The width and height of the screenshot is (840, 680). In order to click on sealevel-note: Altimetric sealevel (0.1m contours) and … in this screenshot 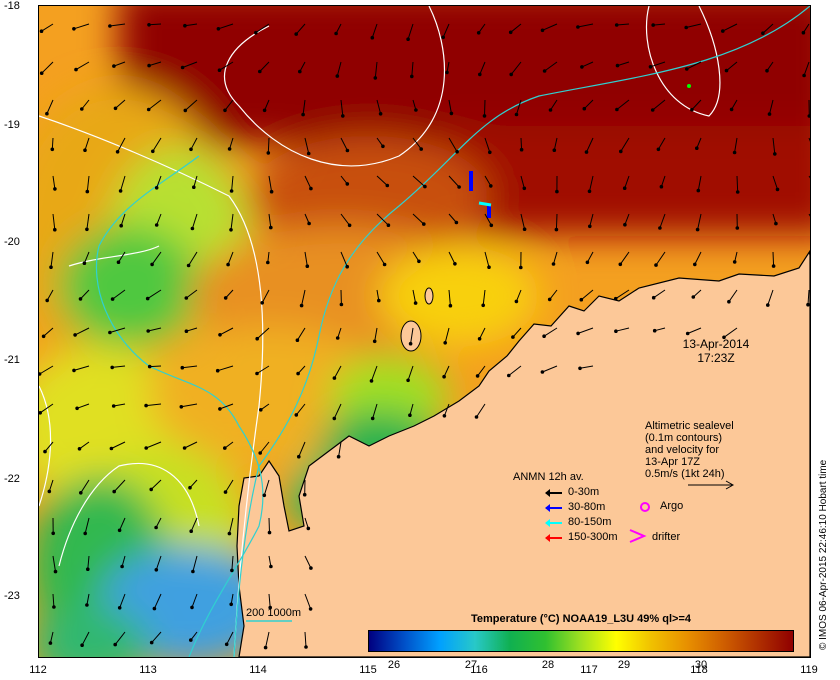, I will do `click(689, 450)`.